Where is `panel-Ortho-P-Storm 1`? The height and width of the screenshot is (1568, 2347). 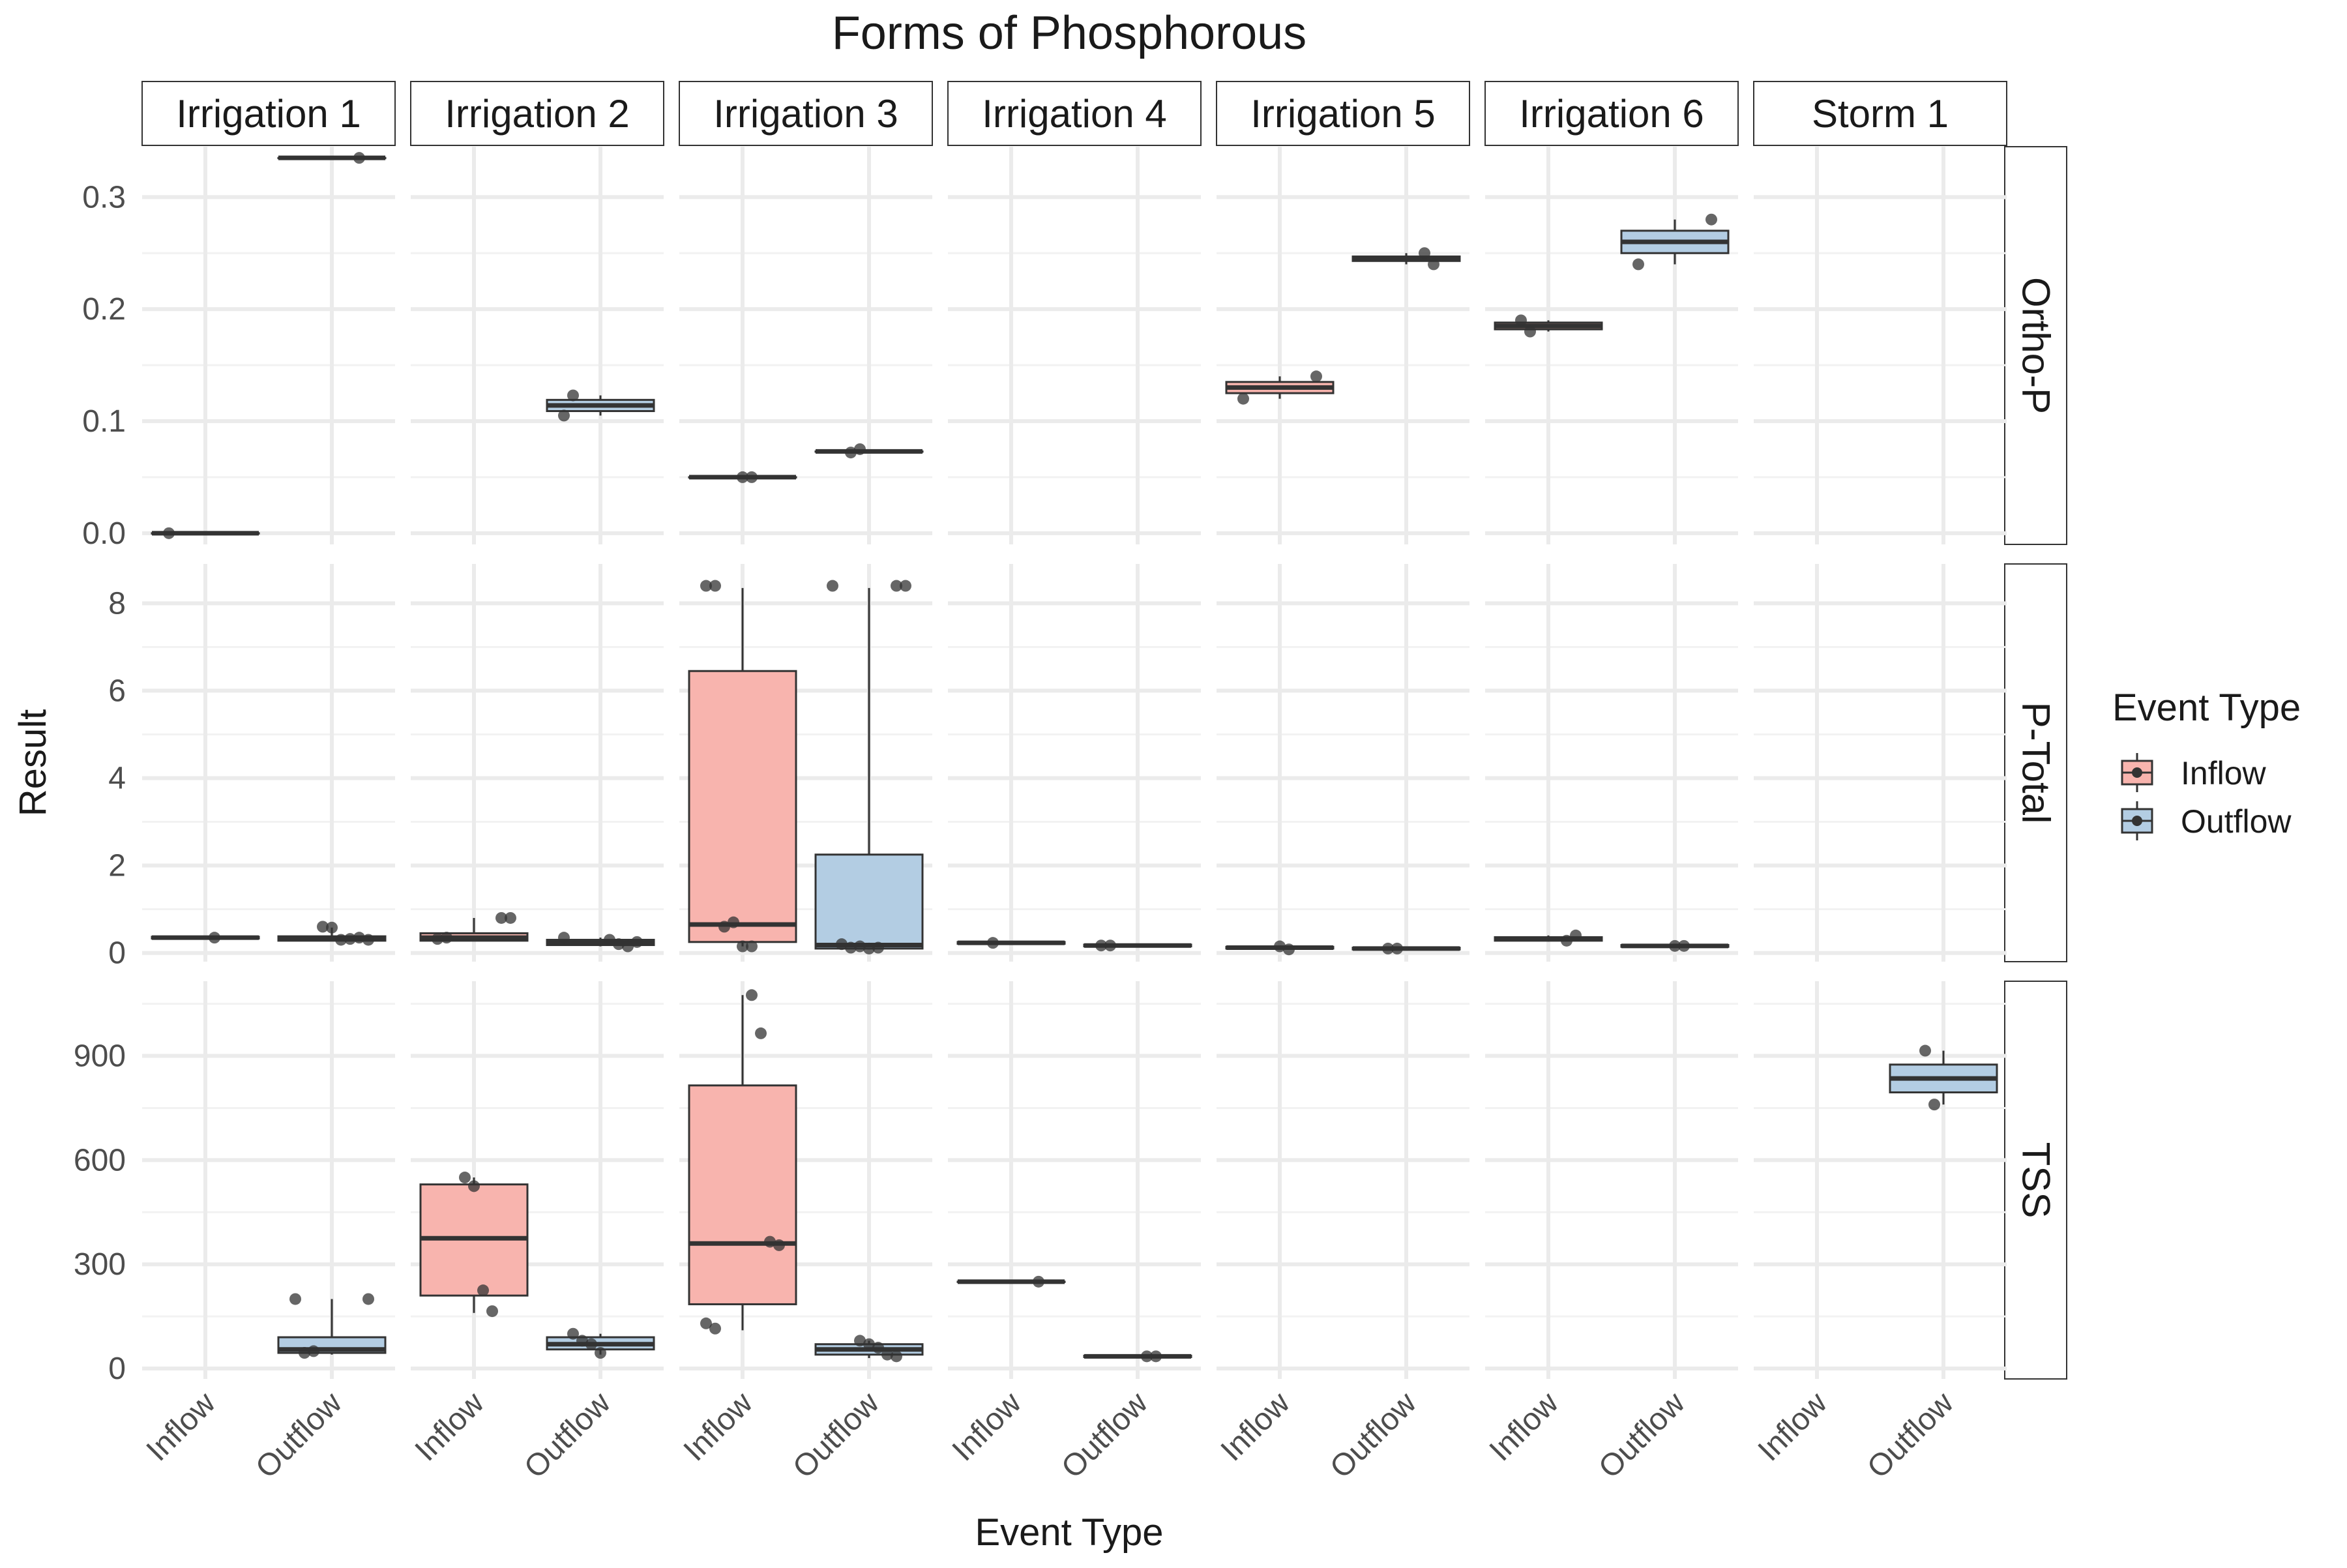
panel-Ortho-P-Storm 1 is located at coordinates (1881, 346).